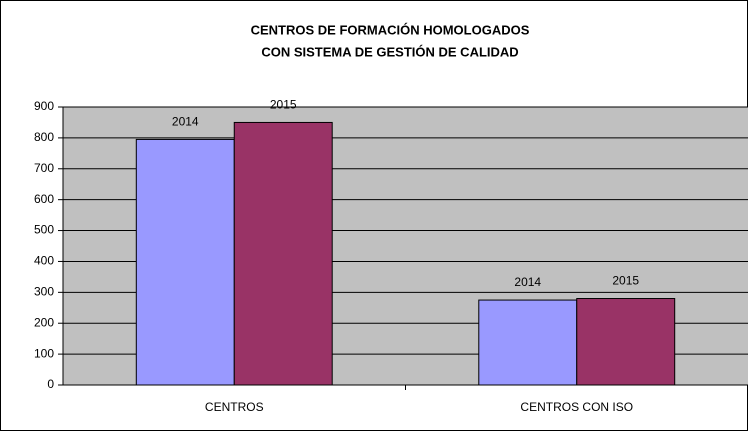 This screenshot has height=431, width=749. I want to click on y-tick-label: 900, so click(44, 106).